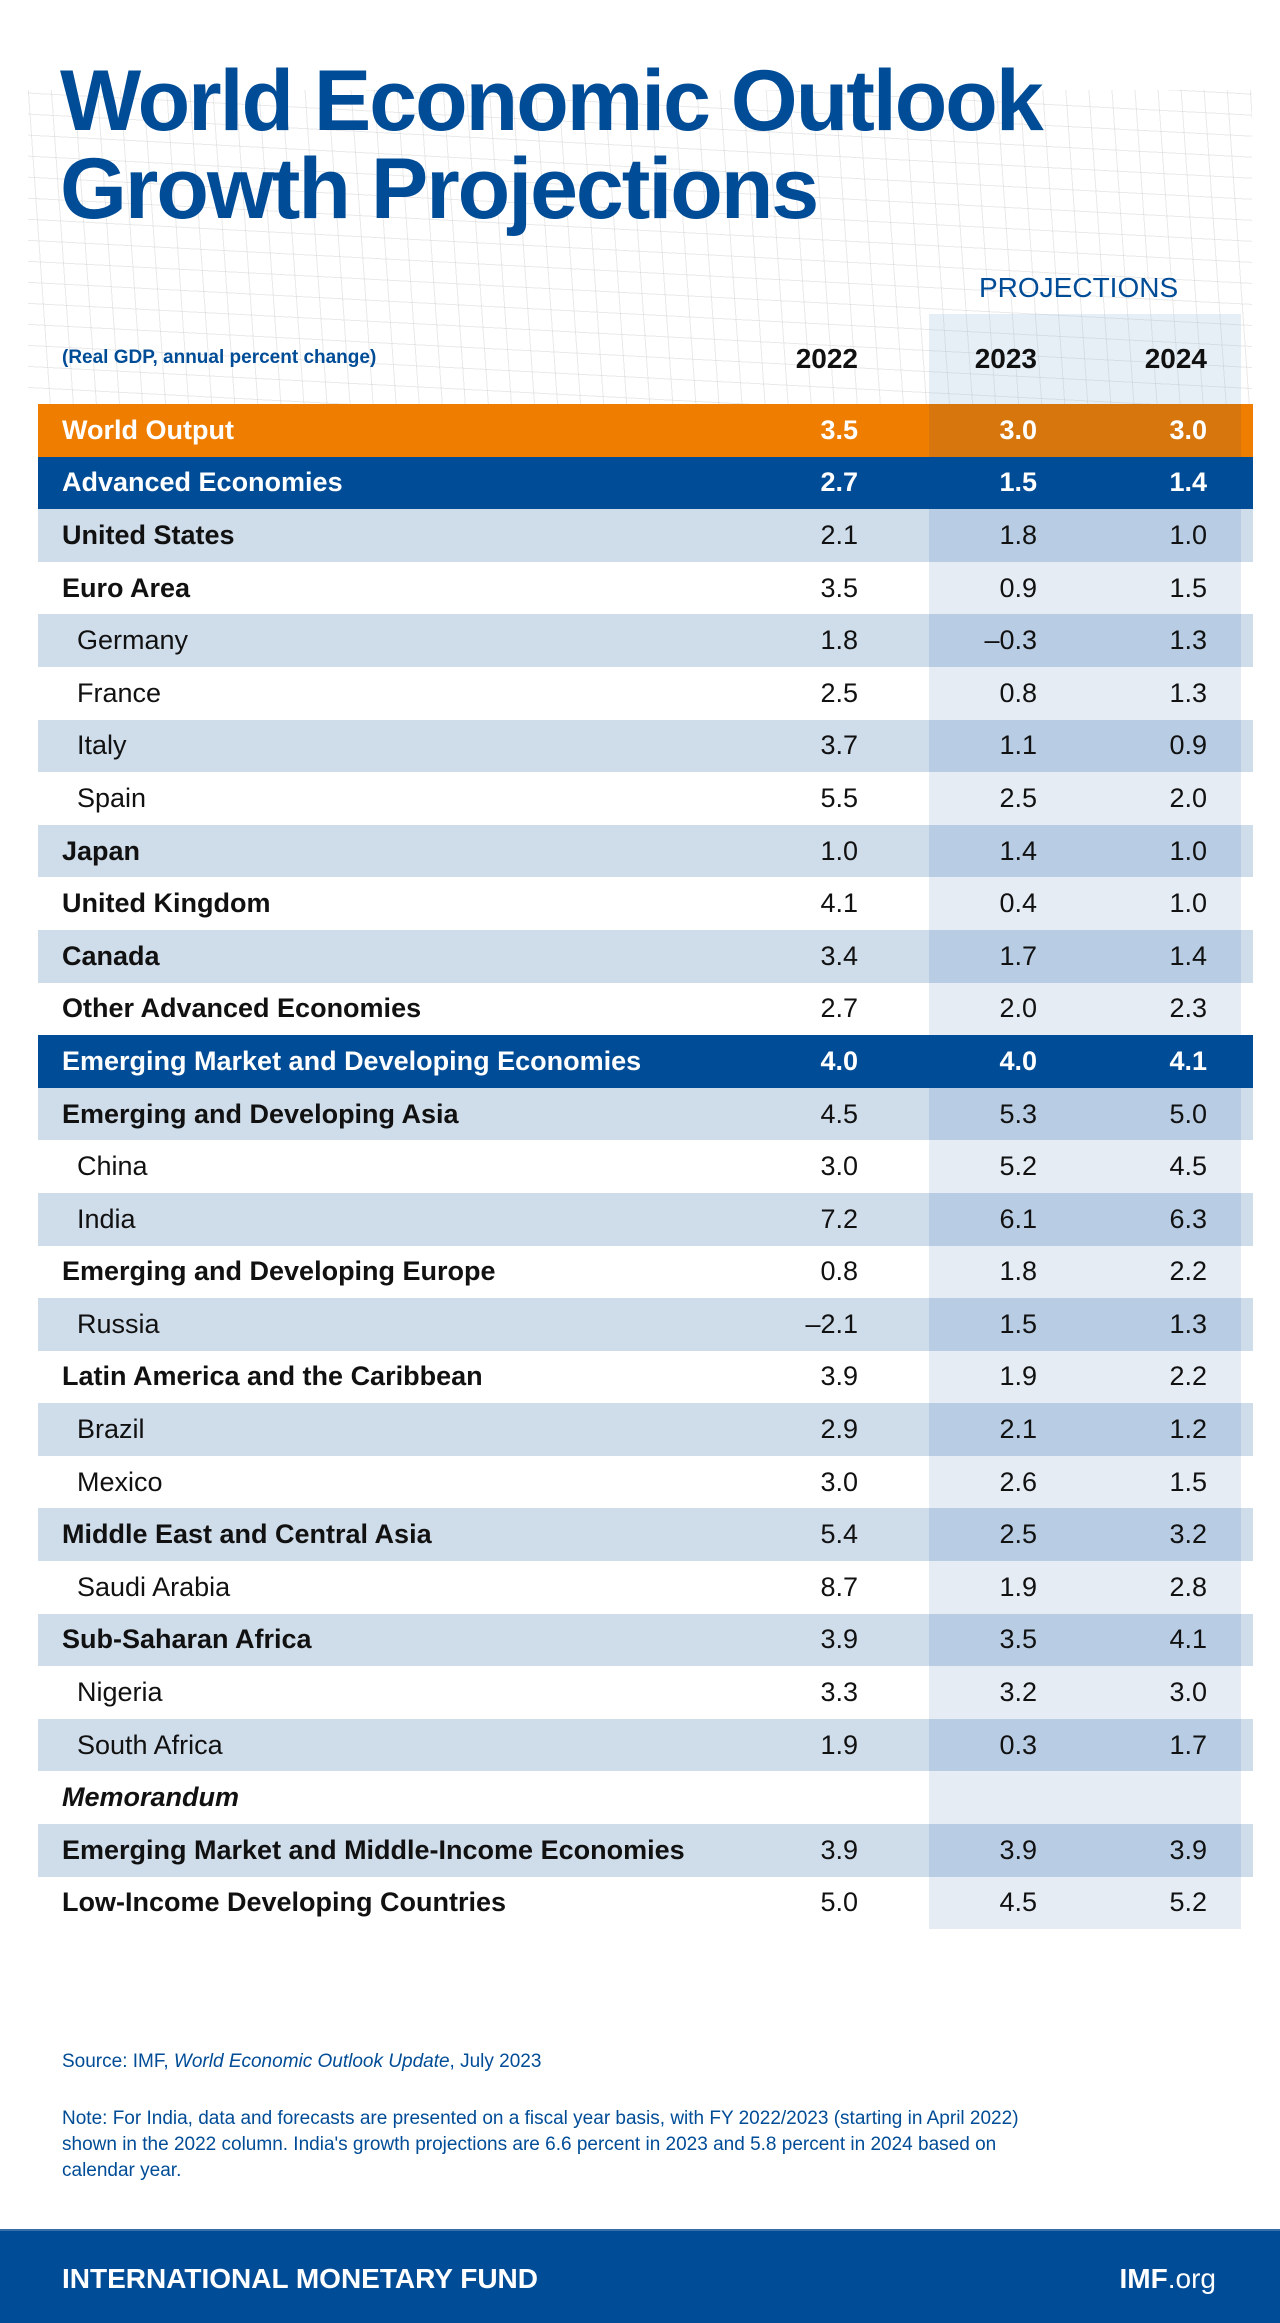 This screenshot has width=1280, height=2323. I want to click on value-2022: 3.0, so click(839, 1166).